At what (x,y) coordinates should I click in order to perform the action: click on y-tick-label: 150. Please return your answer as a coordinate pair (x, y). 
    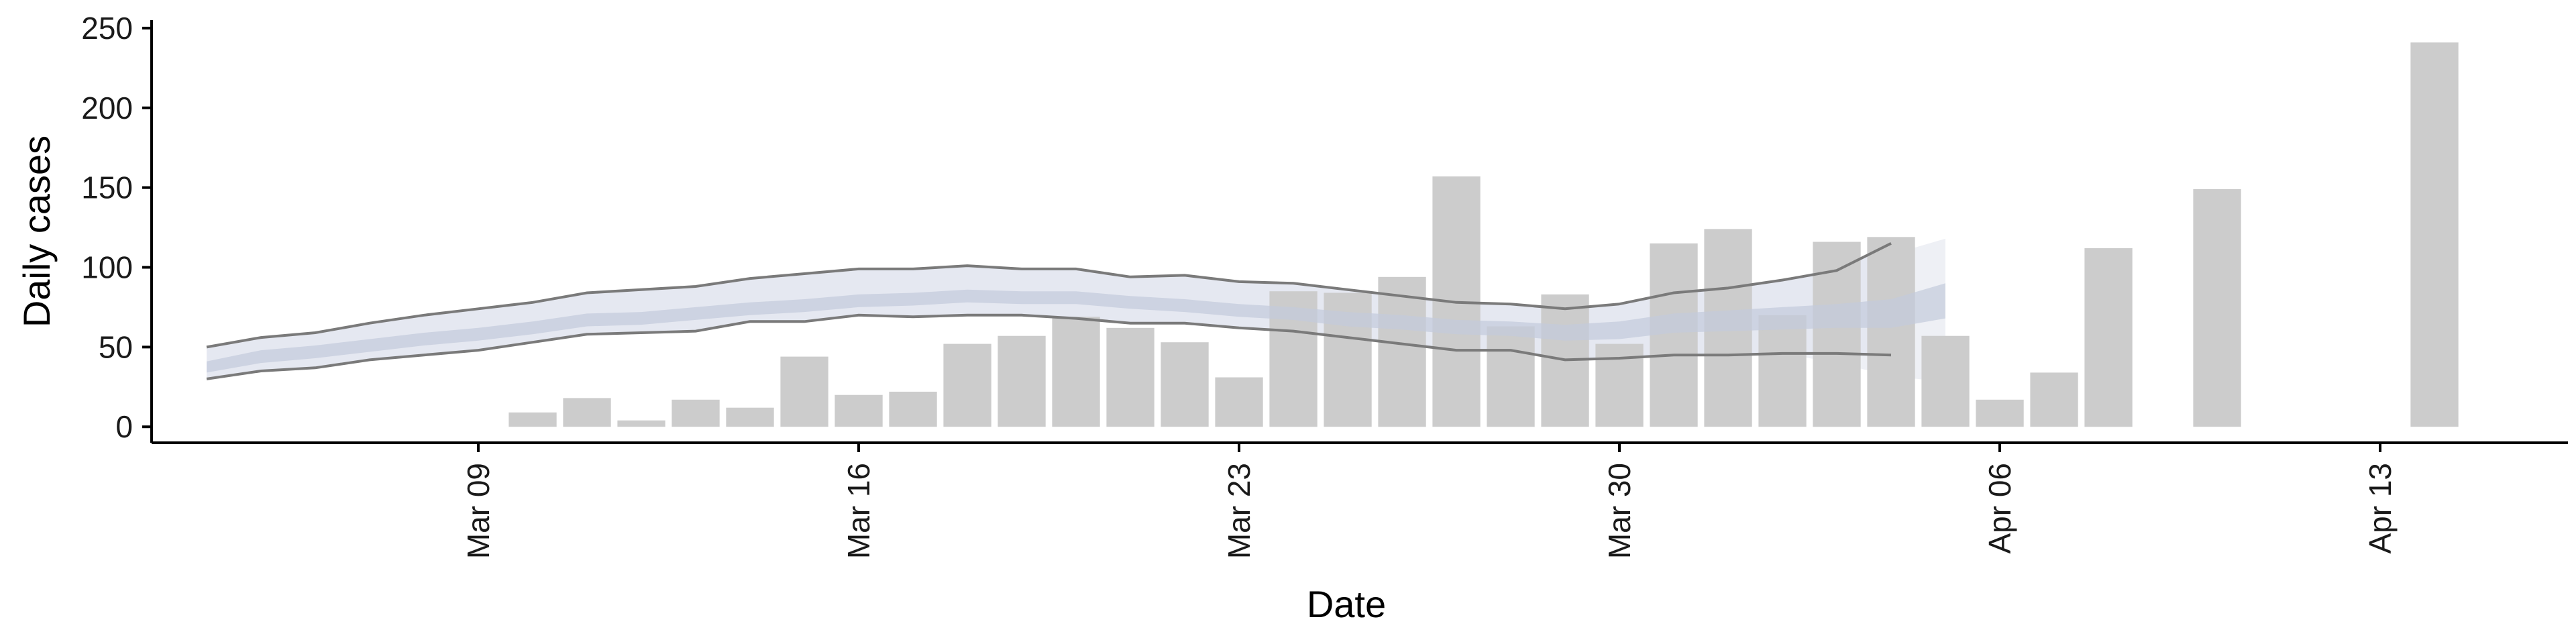
    Looking at the image, I should click on (107, 187).